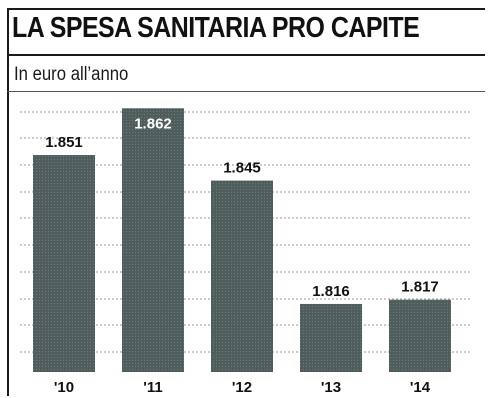 This screenshot has width=494, height=398. What do you see at coordinates (420, 287) in the screenshot?
I see `bar-value-label-4: 1.817` at bounding box center [420, 287].